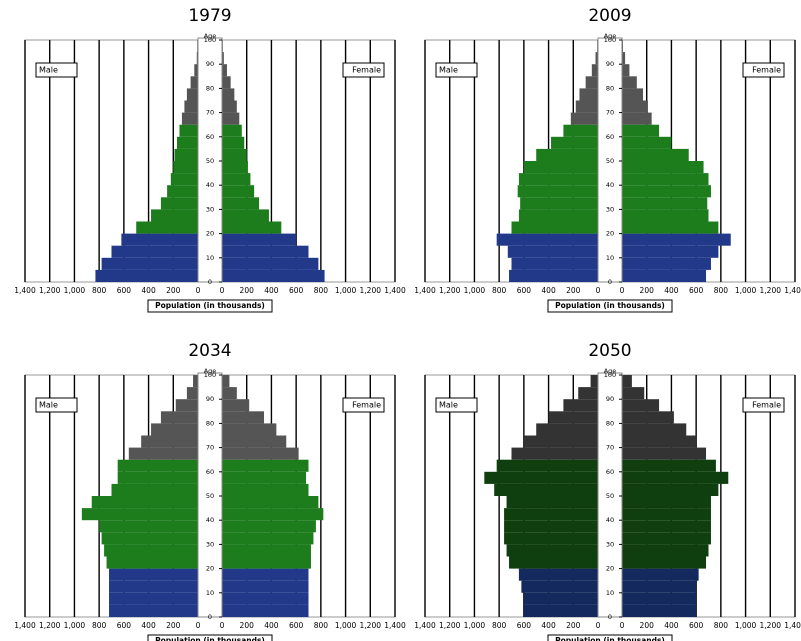 Image resolution: width=801 pixels, height=641 pixels. Describe the element at coordinates (198, 290) in the screenshot. I see `x-tick-label: 0` at that location.